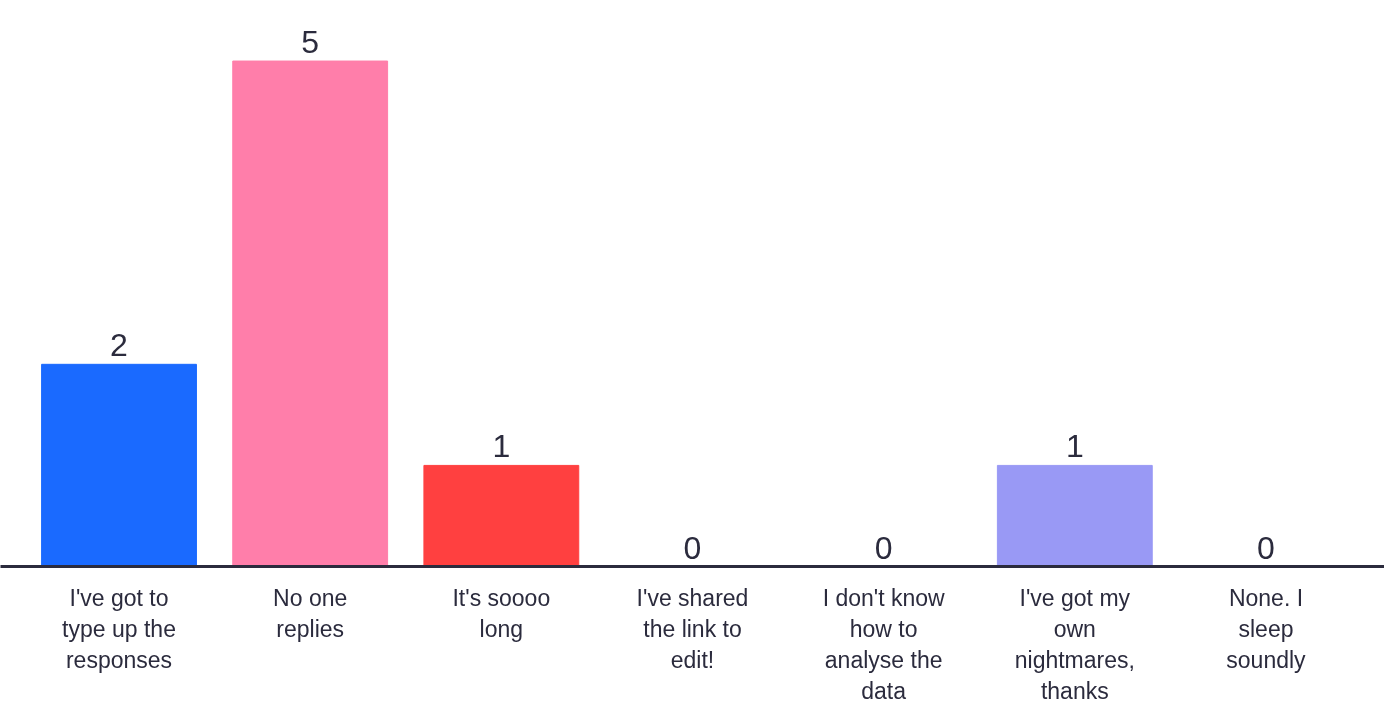  Describe the element at coordinates (310, 613) in the screenshot. I see `x-tick-label: No one replies` at that location.